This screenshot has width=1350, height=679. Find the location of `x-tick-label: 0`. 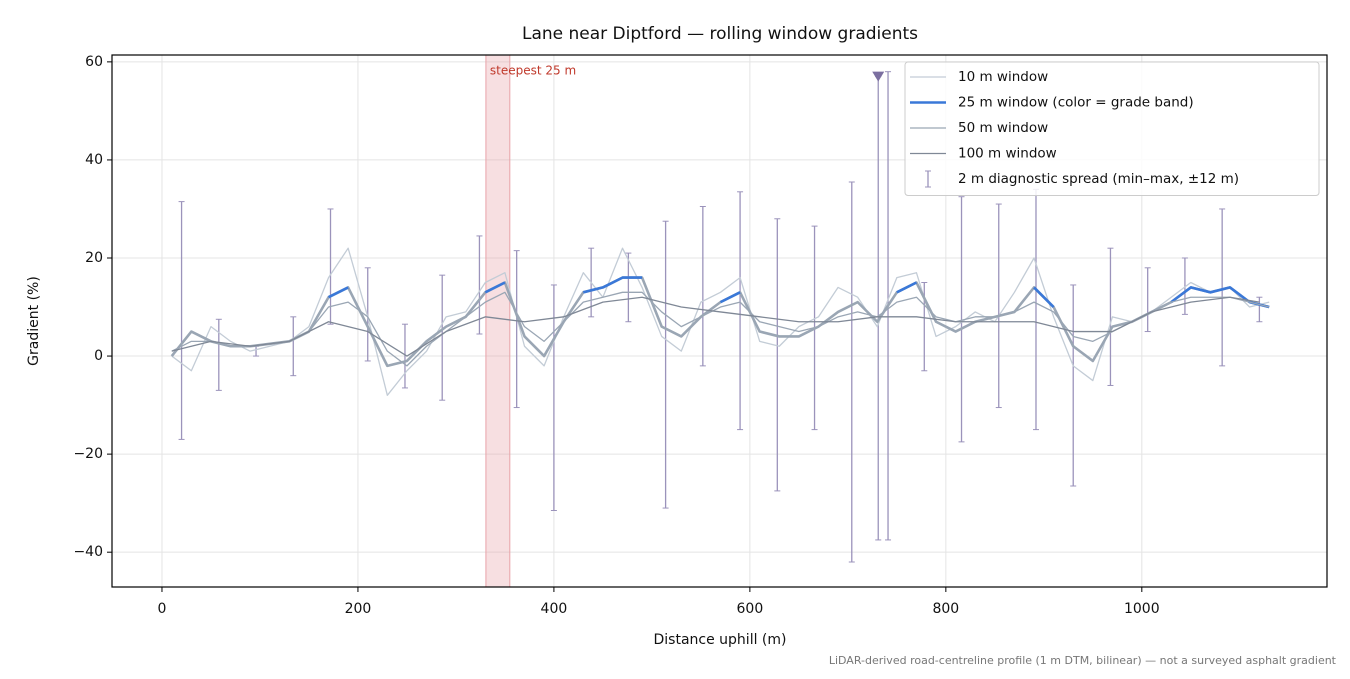

x-tick-label: 0 is located at coordinates (162, 609).